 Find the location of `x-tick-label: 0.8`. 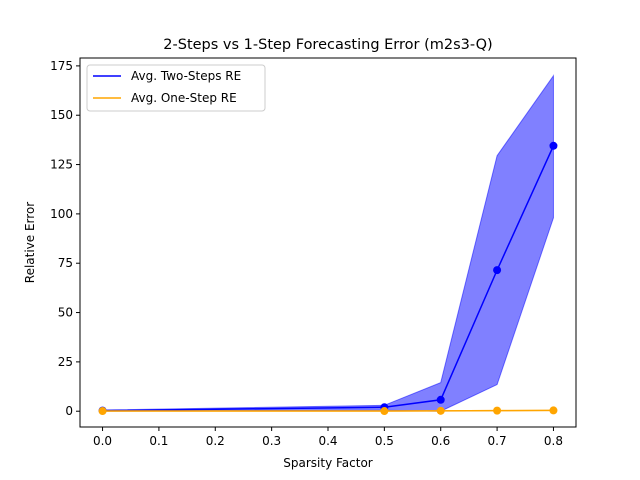

x-tick-label: 0.8 is located at coordinates (553, 441).